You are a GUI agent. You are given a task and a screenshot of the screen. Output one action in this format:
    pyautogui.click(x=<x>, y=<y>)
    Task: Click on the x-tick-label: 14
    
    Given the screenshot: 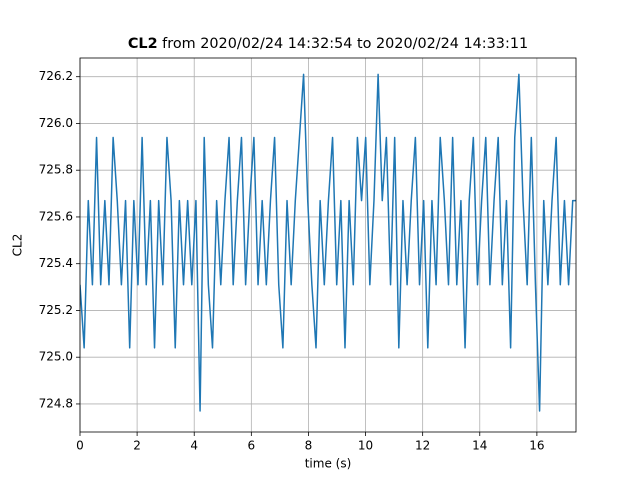 What is the action you would take?
    pyautogui.click(x=479, y=446)
    